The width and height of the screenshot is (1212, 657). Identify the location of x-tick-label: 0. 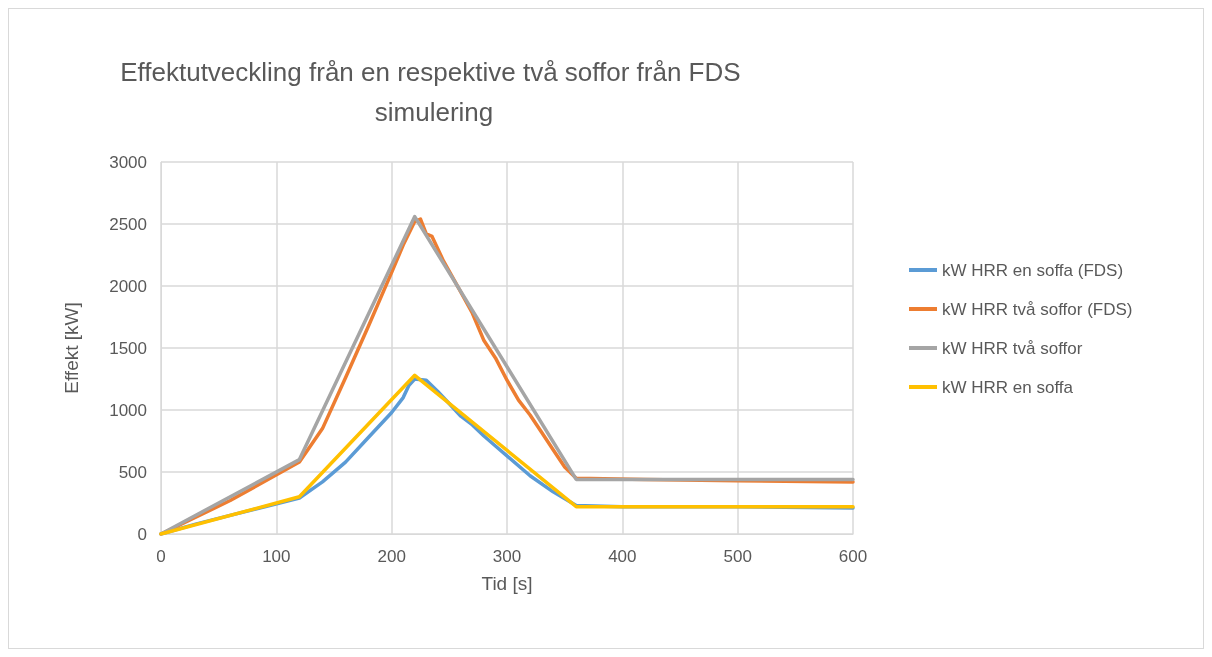
(161, 556).